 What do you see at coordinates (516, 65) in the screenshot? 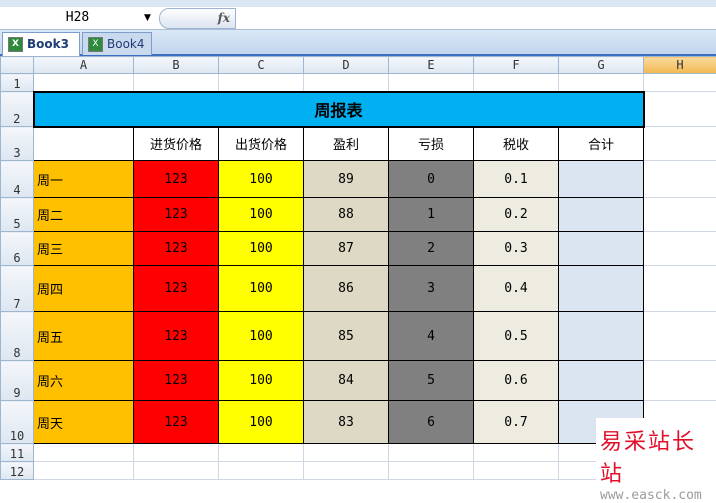
I see `column-header-F: F` at bounding box center [516, 65].